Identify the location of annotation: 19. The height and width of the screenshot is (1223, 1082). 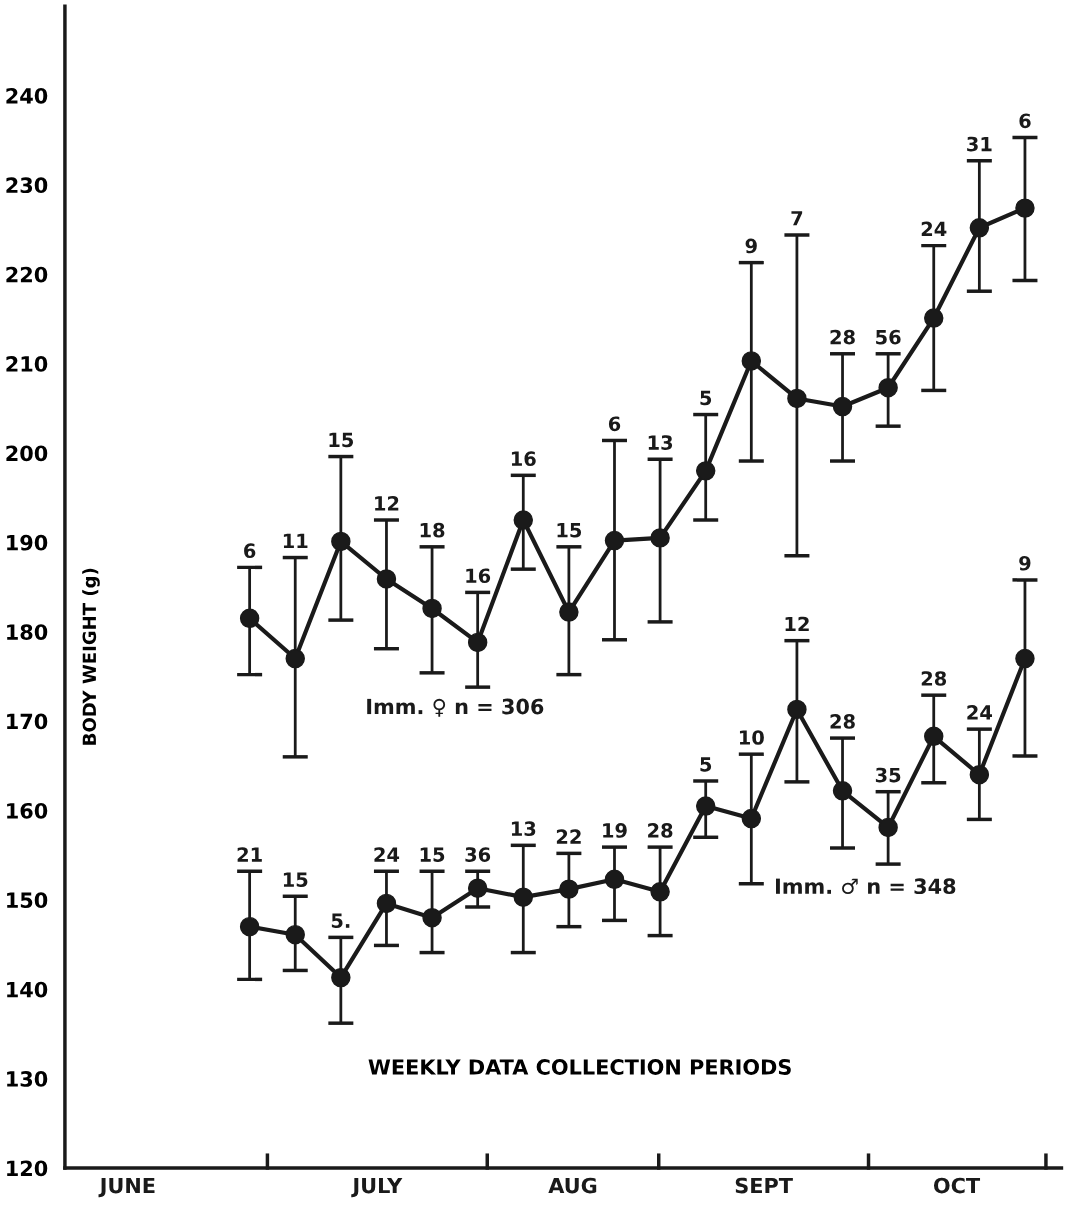
(615, 830).